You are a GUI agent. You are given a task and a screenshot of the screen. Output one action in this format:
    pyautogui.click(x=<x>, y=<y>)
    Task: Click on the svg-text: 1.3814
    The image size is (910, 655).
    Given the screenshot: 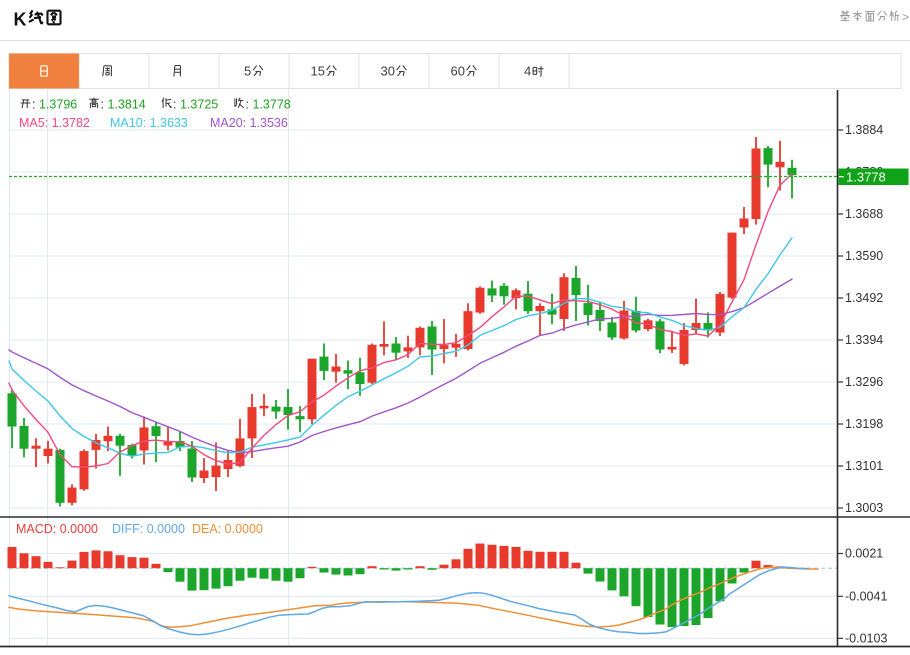 What is the action you would take?
    pyautogui.click(x=127, y=105)
    